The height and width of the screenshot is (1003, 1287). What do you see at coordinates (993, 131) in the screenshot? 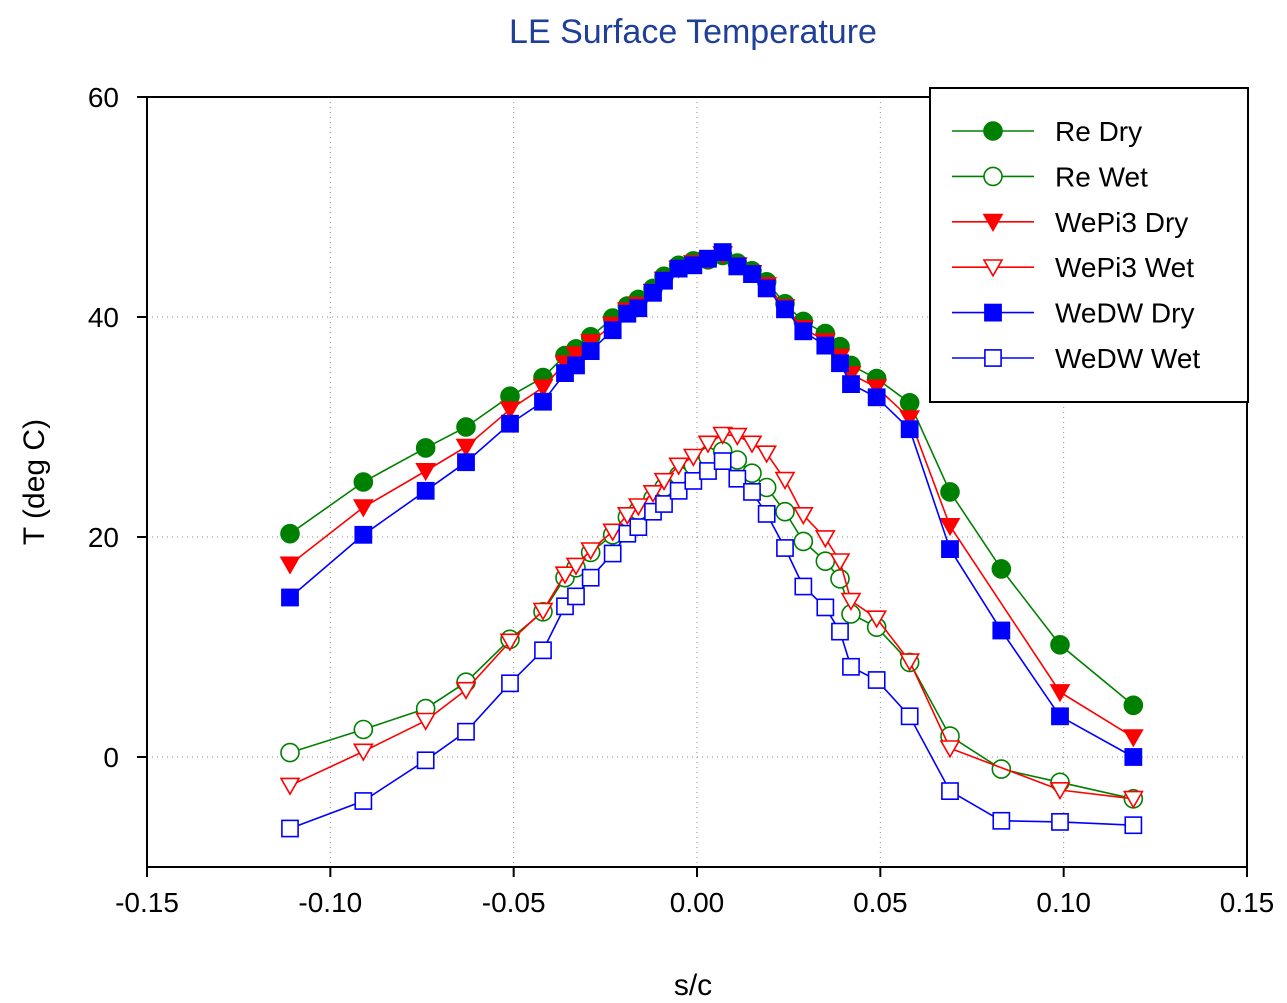
I see `legend-marker-re-dry` at bounding box center [993, 131].